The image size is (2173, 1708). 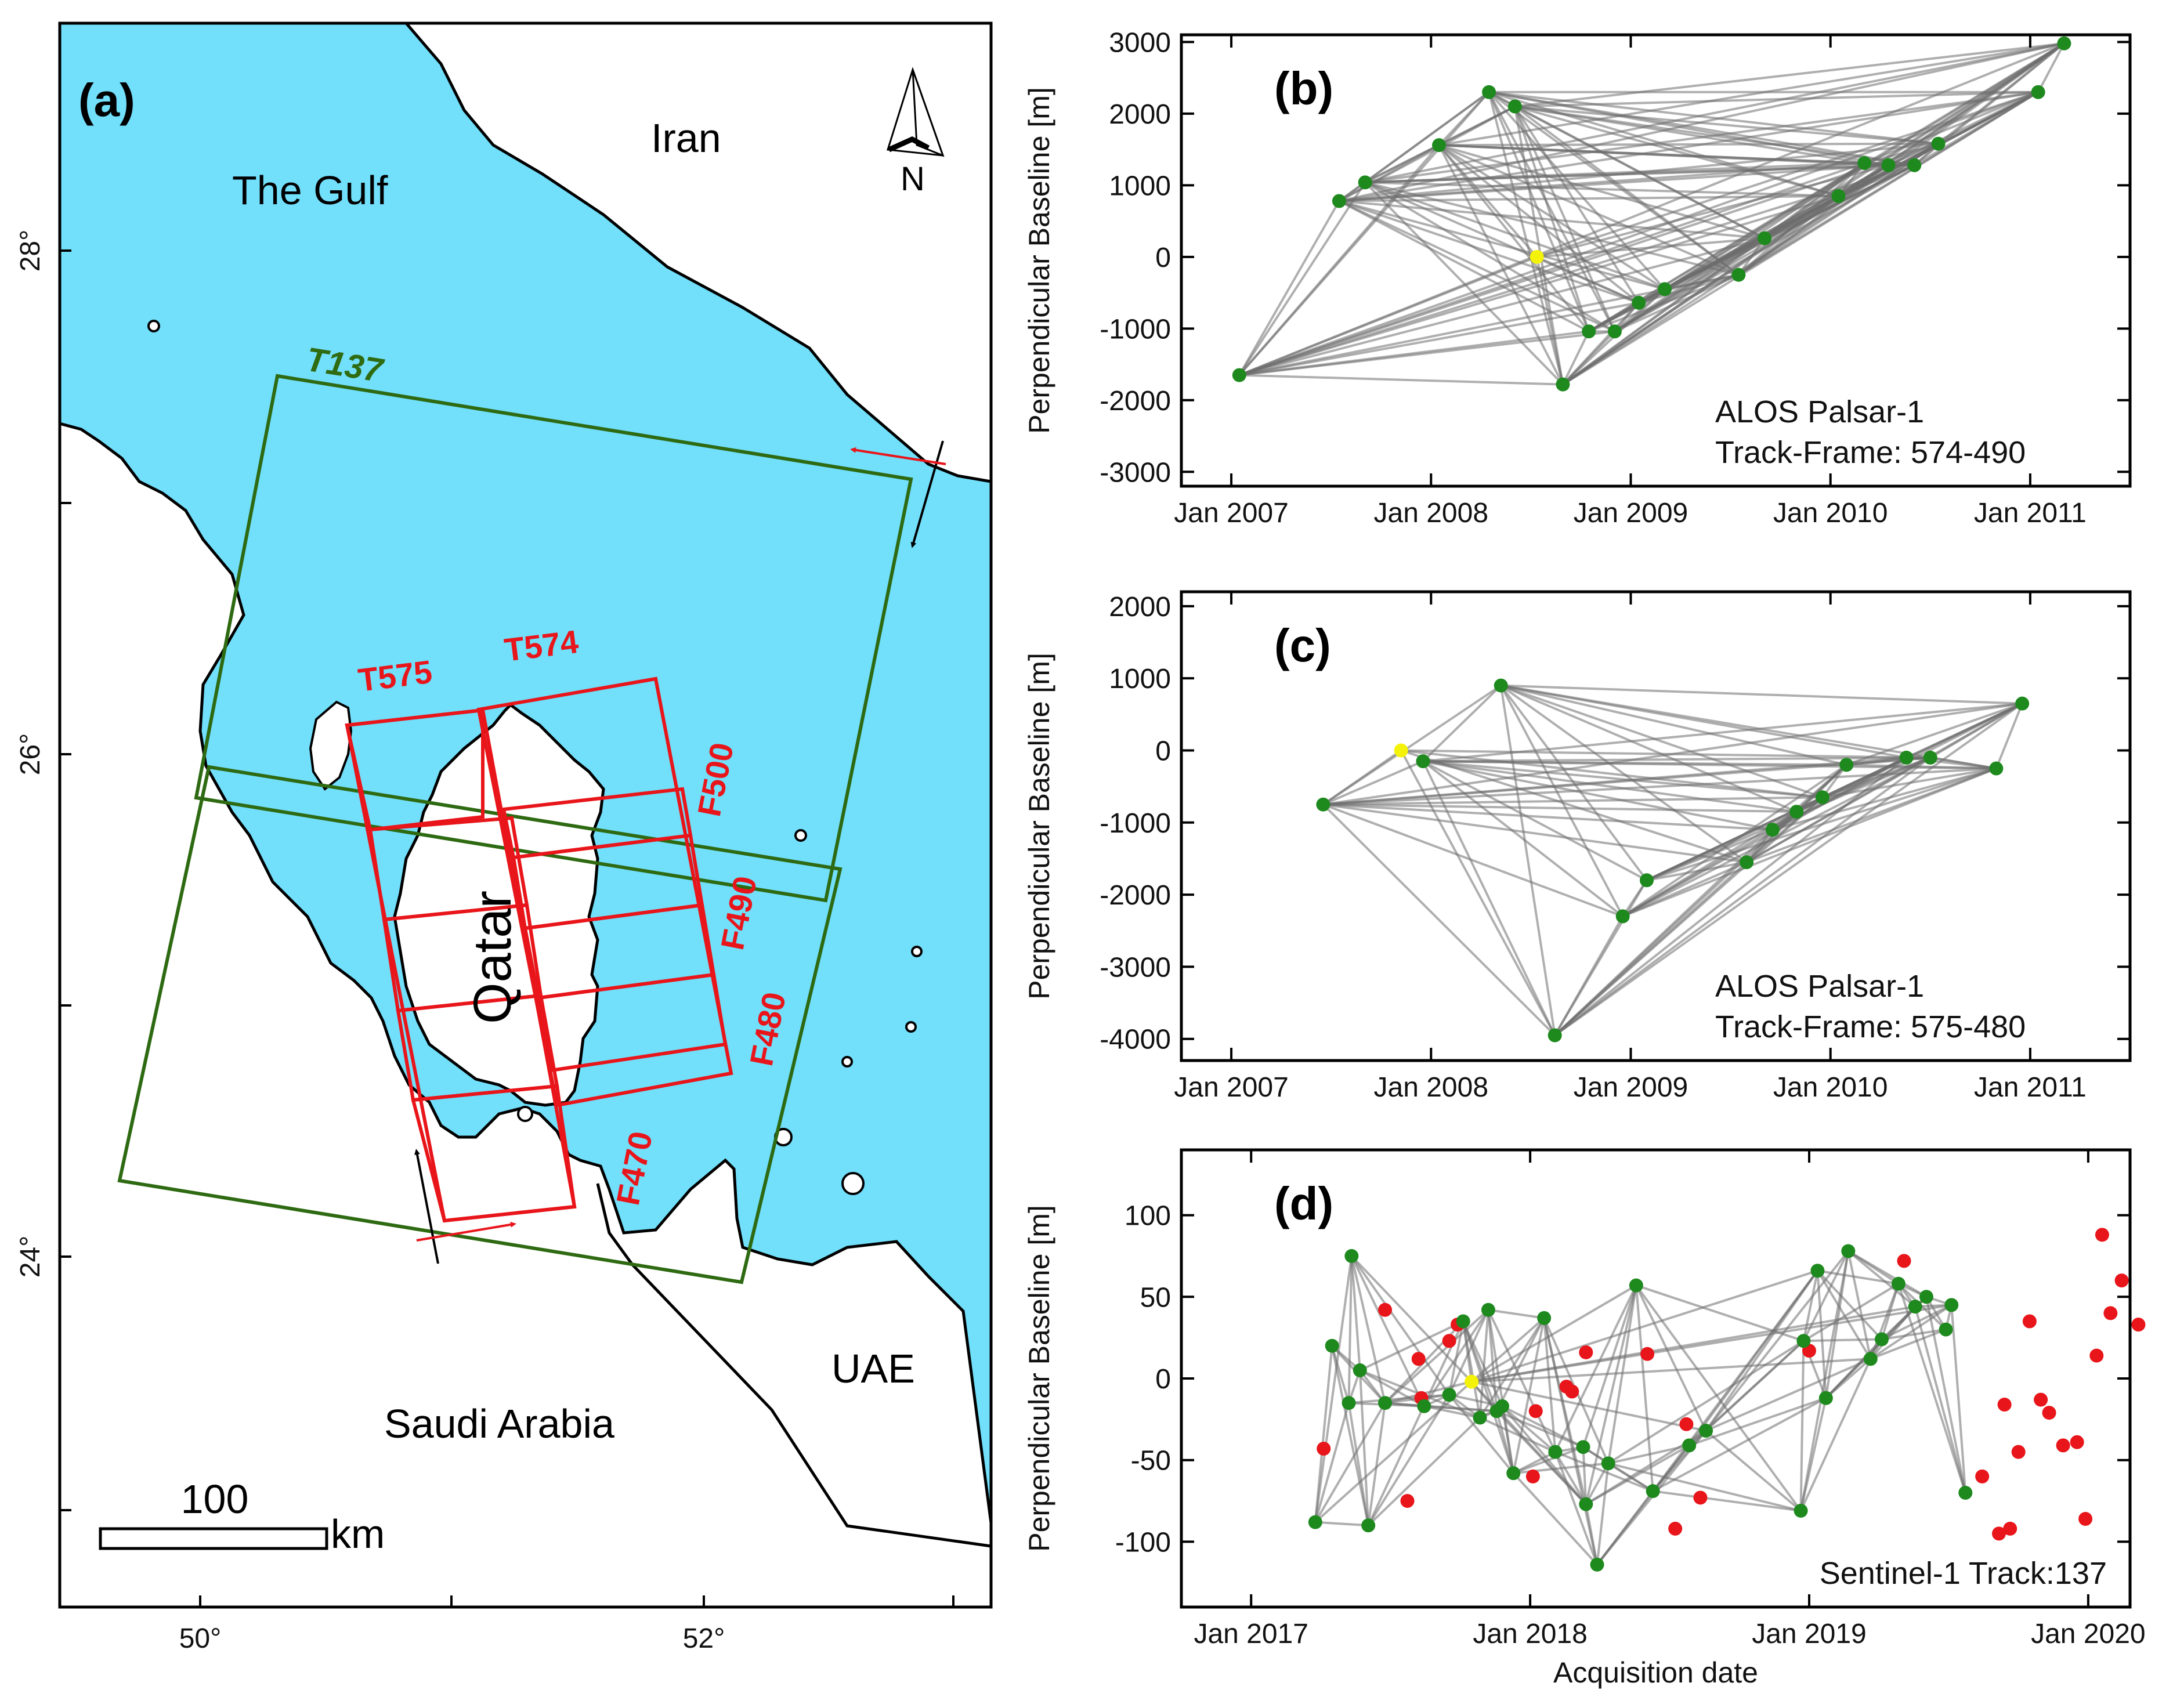 What do you see at coordinates (1472, 1381) in the screenshot?
I see `reference-acquisition-point` at bounding box center [1472, 1381].